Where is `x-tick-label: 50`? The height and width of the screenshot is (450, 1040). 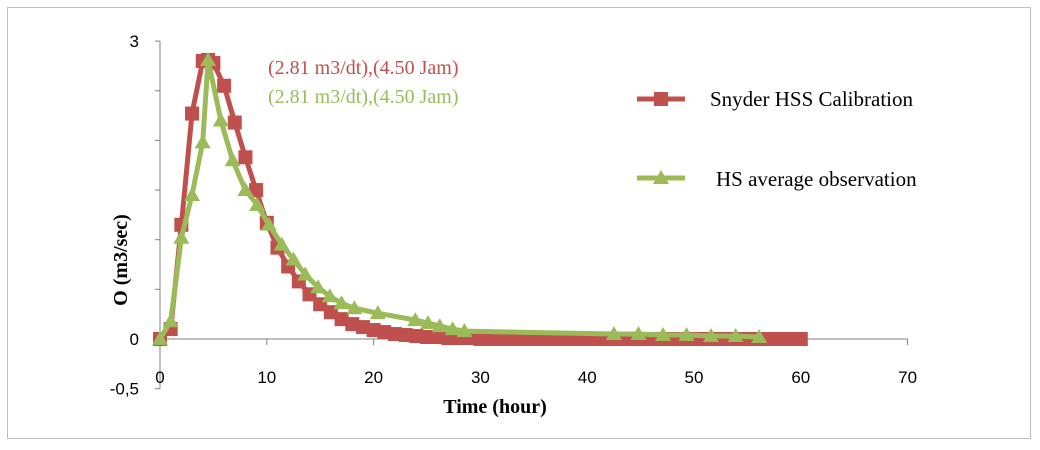 x-tick-label: 50 is located at coordinates (694, 377).